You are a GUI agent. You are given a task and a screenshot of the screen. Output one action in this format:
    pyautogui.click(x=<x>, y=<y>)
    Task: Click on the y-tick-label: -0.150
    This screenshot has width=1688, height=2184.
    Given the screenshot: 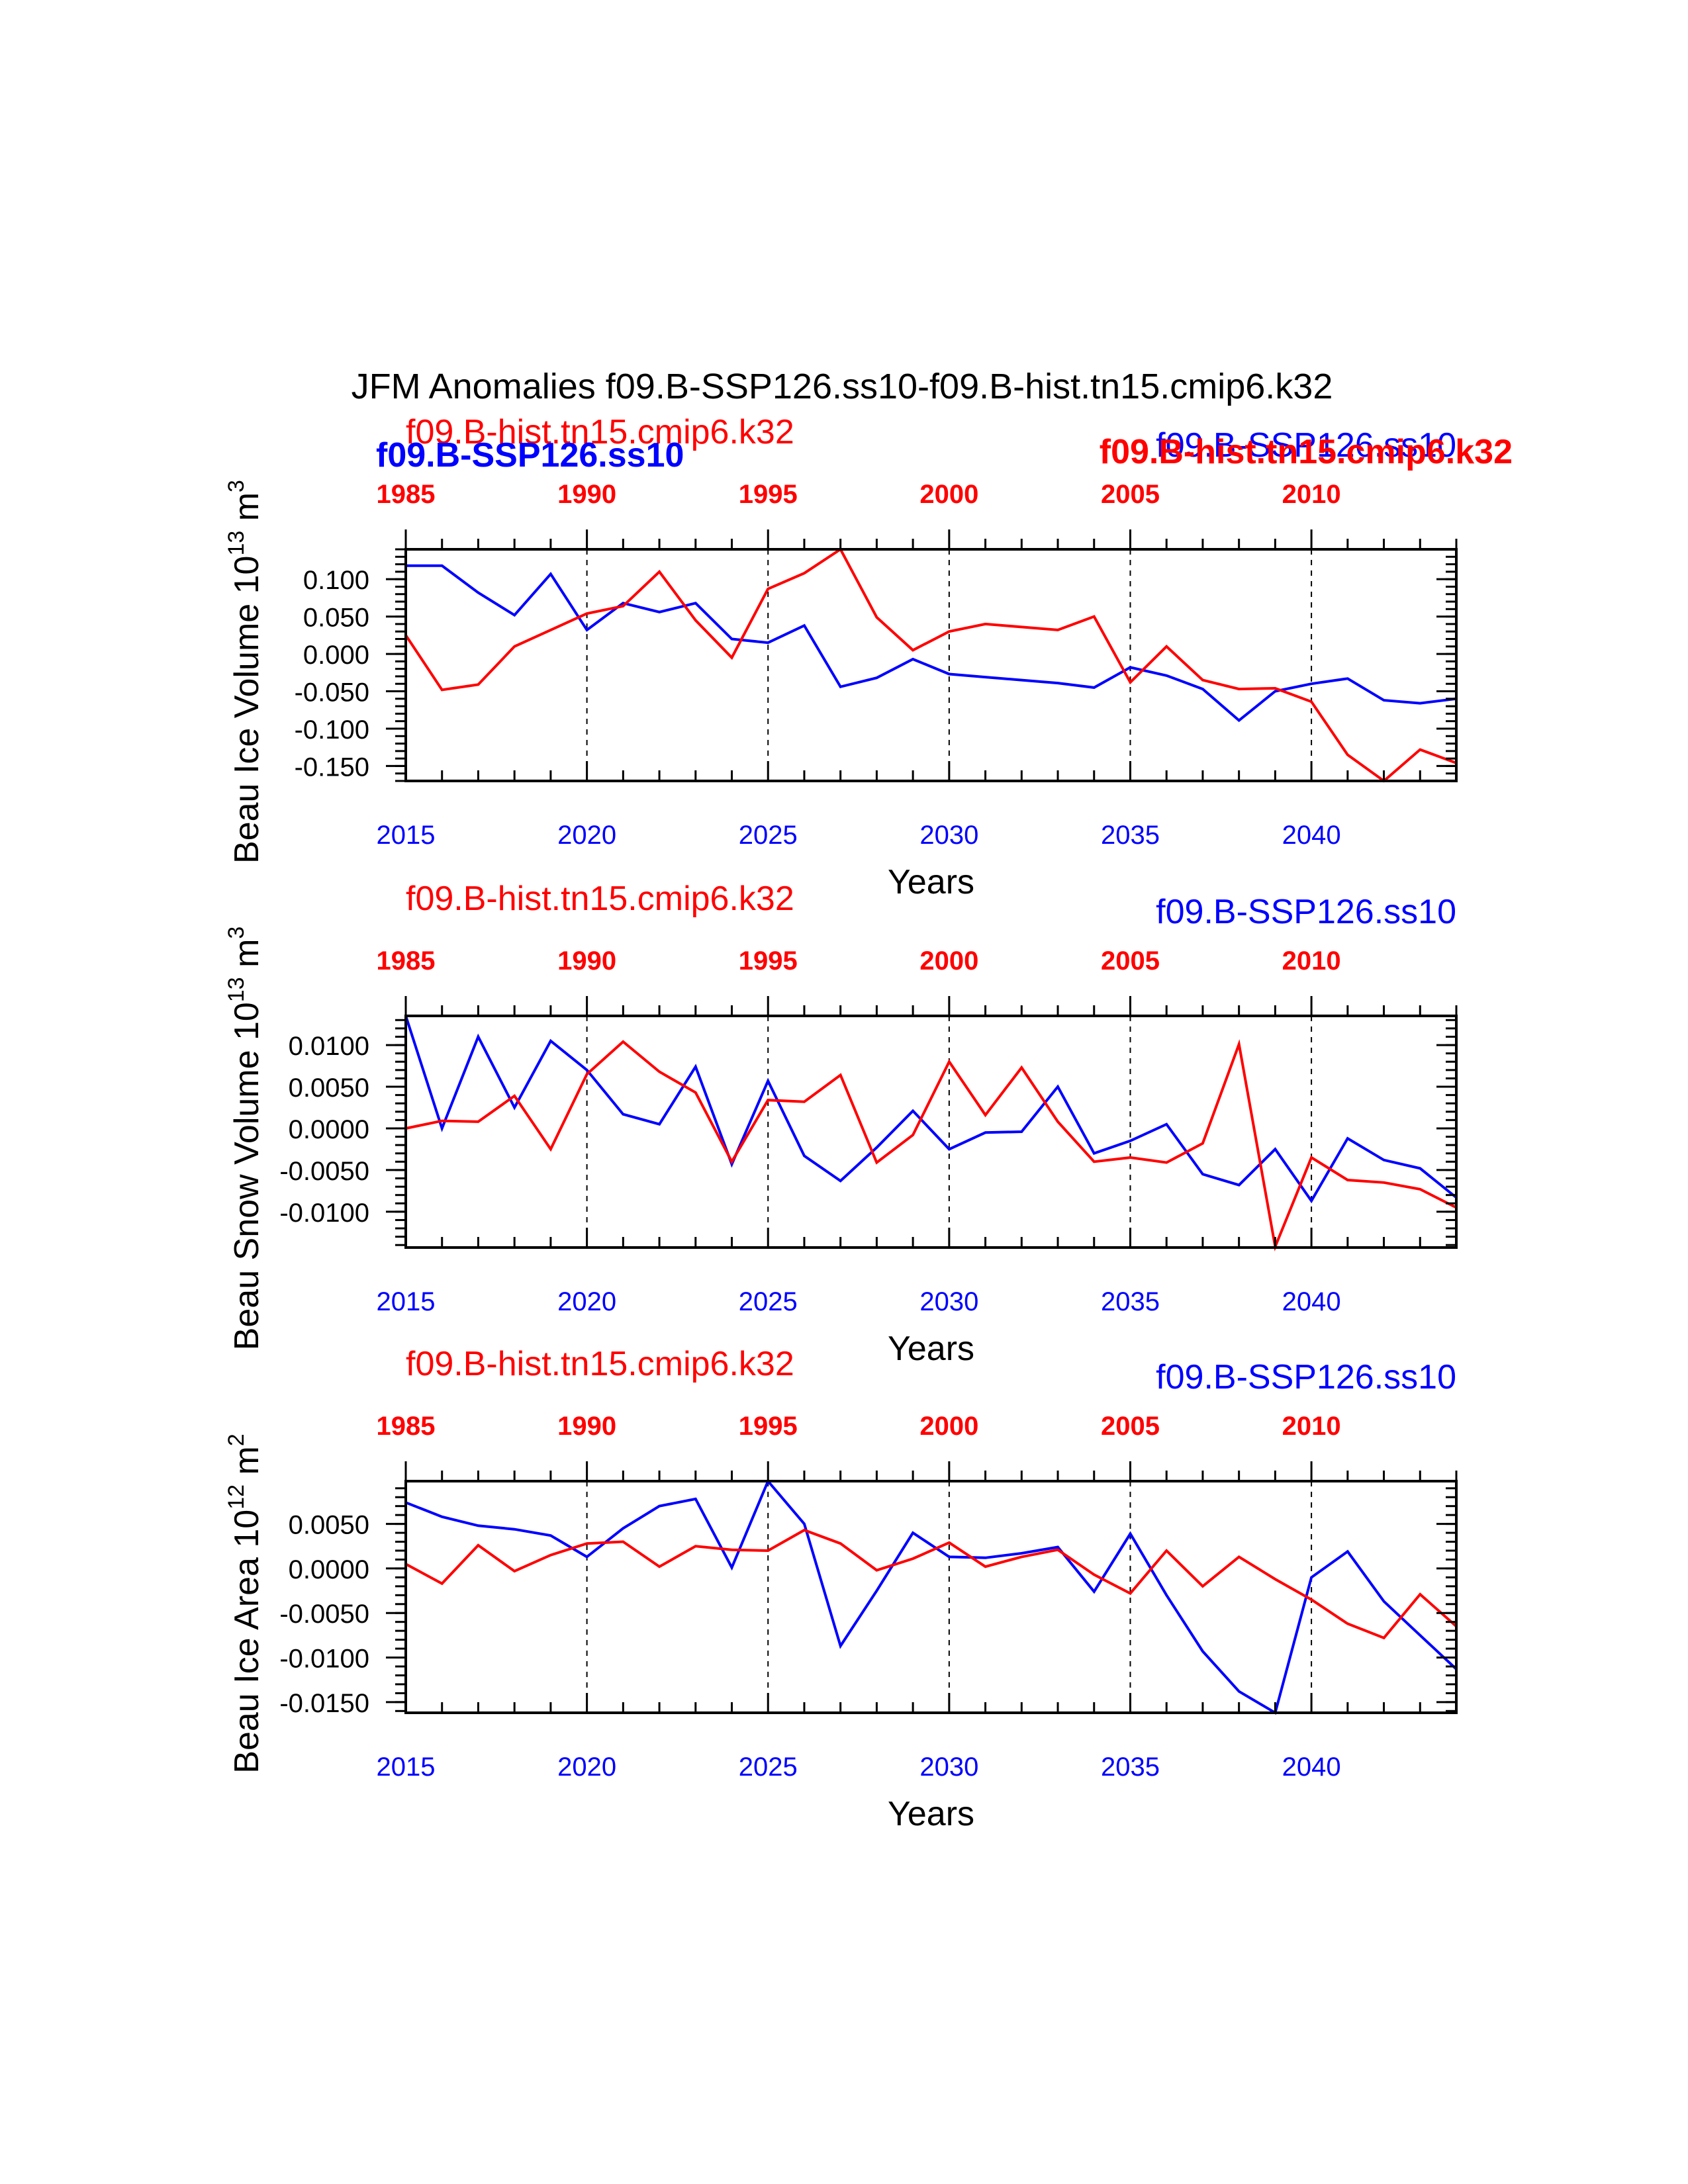 What is the action you would take?
    pyautogui.click(x=332, y=767)
    